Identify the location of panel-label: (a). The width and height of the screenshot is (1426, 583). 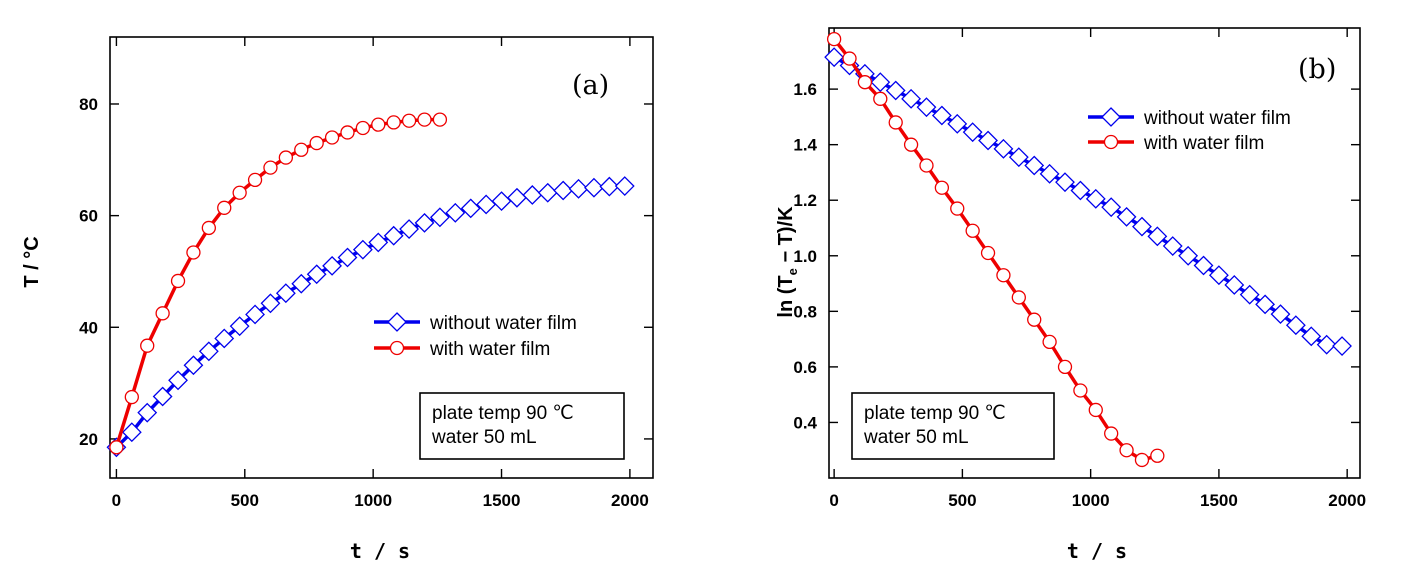
(590, 85).